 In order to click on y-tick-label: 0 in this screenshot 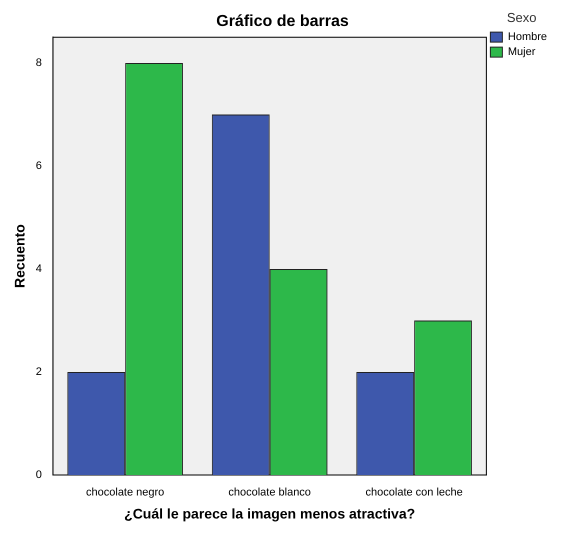, I will do `click(39, 475)`.